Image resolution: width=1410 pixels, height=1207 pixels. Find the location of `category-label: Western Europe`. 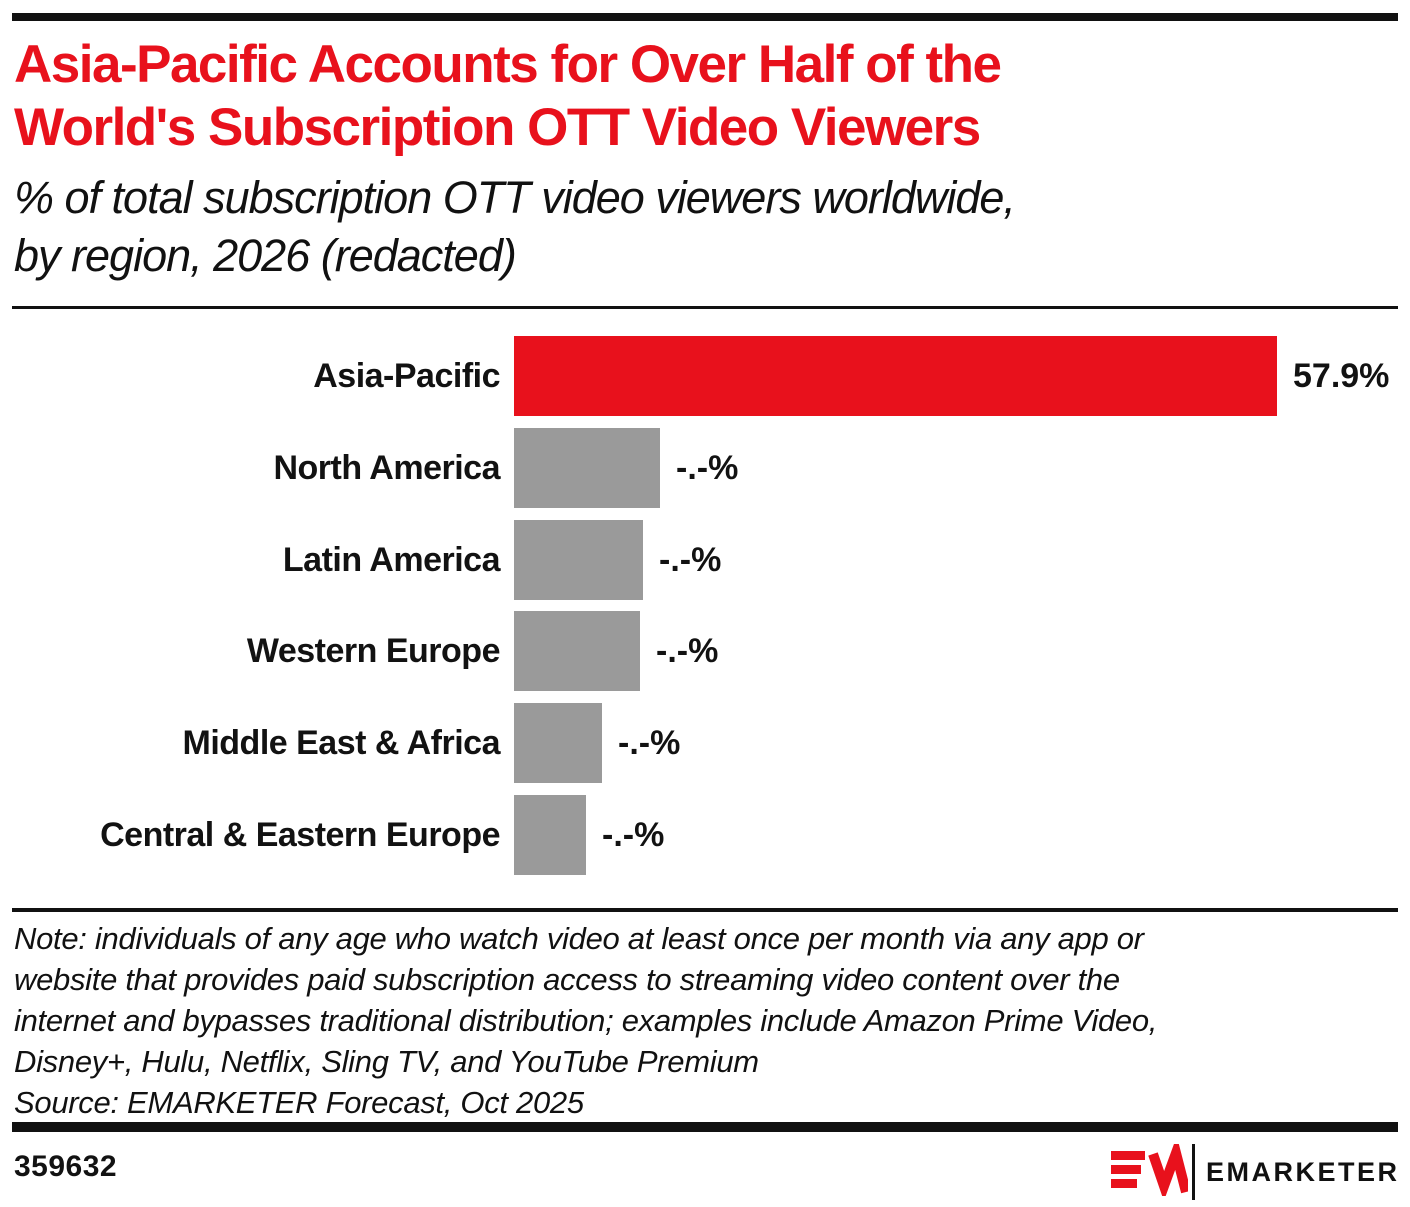

category-label: Western Europe is located at coordinates (373, 651).